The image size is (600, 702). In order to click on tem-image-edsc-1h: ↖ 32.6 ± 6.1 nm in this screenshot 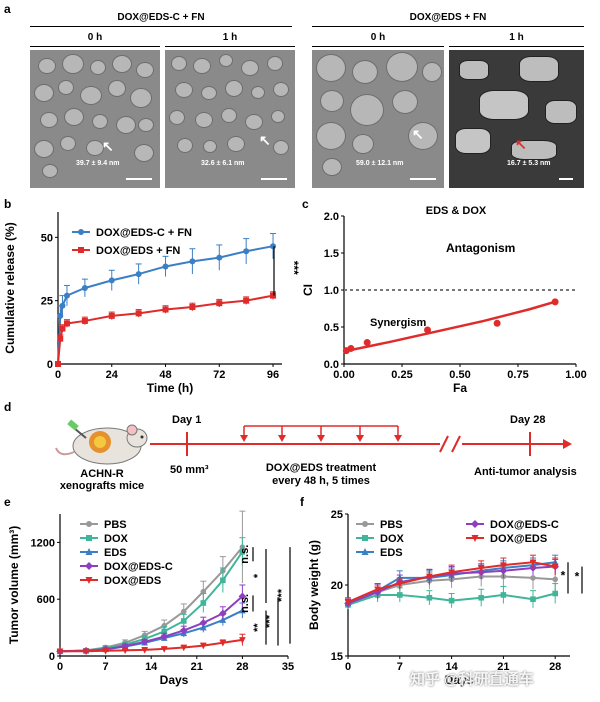, I will do `click(230, 119)`.